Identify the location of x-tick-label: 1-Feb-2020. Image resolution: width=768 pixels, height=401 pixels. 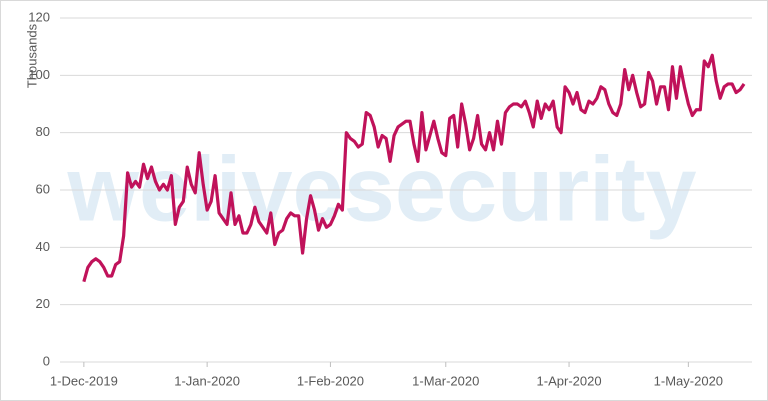
(330, 380).